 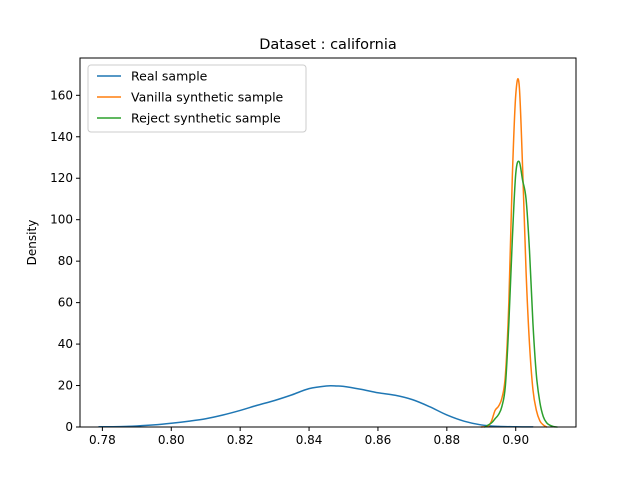 What do you see at coordinates (61, 178) in the screenshot?
I see `y-tick-label: 120` at bounding box center [61, 178].